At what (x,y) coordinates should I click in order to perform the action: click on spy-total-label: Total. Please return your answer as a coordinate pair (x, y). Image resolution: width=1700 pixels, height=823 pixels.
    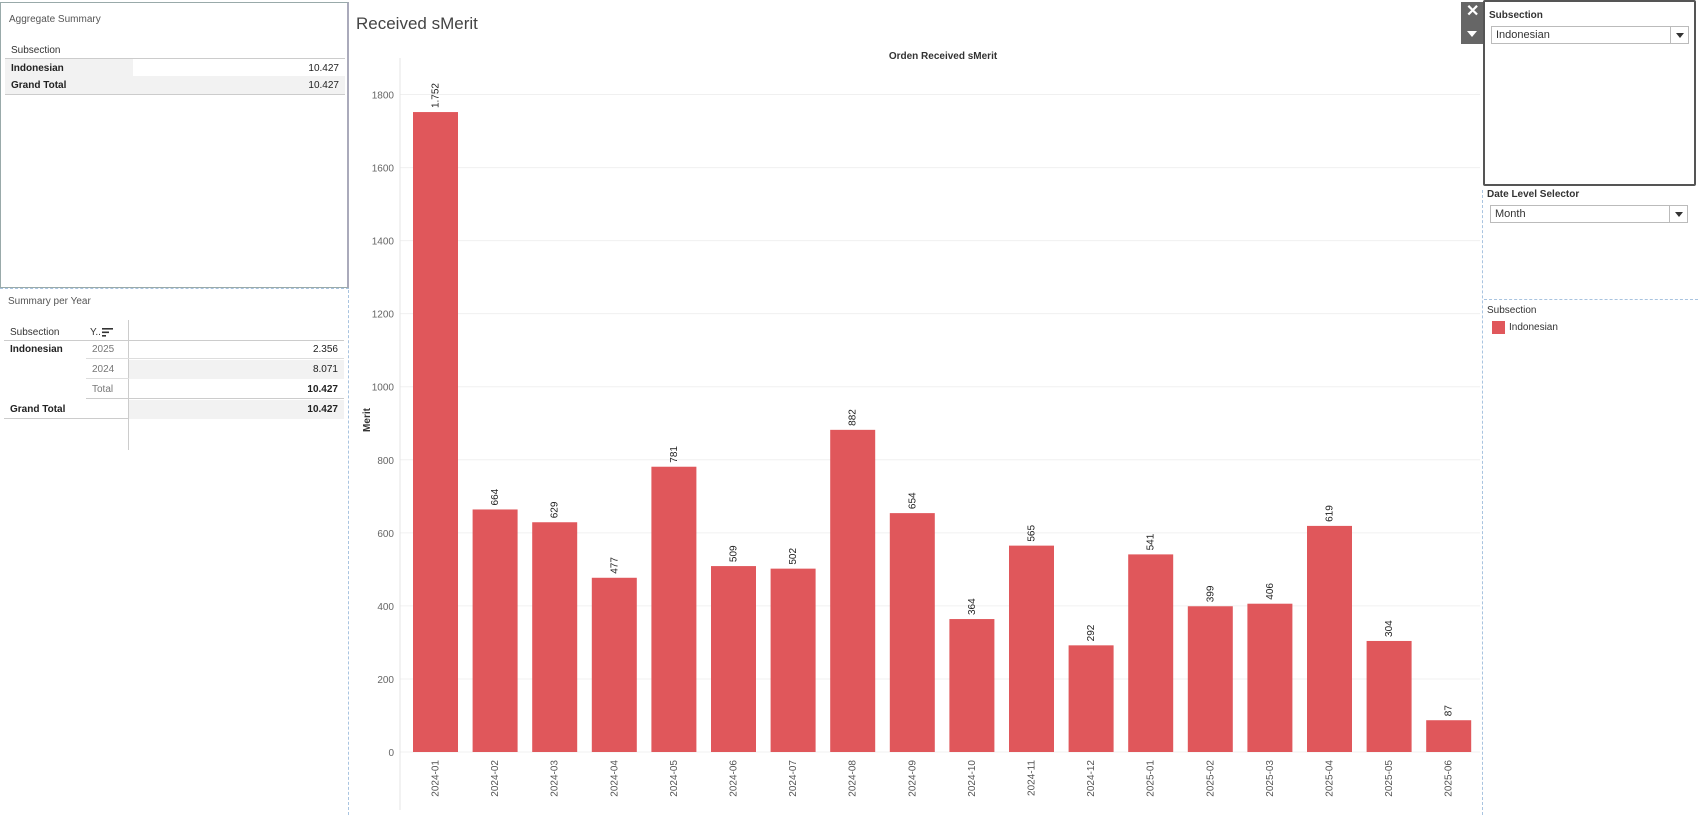
    Looking at the image, I should click on (103, 389).